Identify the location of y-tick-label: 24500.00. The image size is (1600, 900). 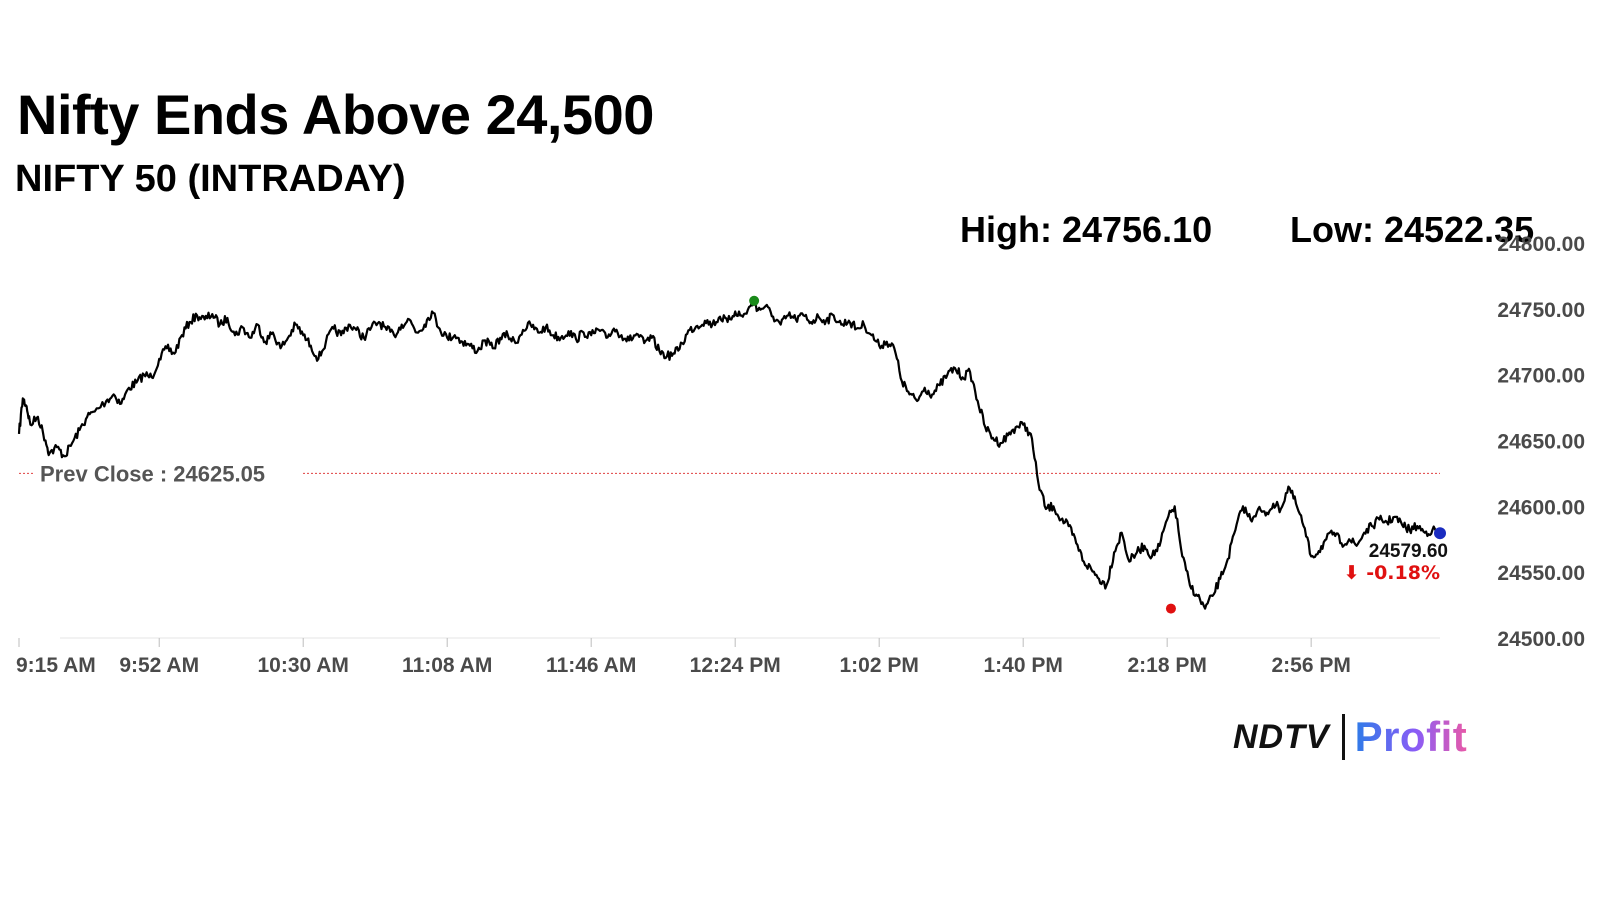
(1541, 639).